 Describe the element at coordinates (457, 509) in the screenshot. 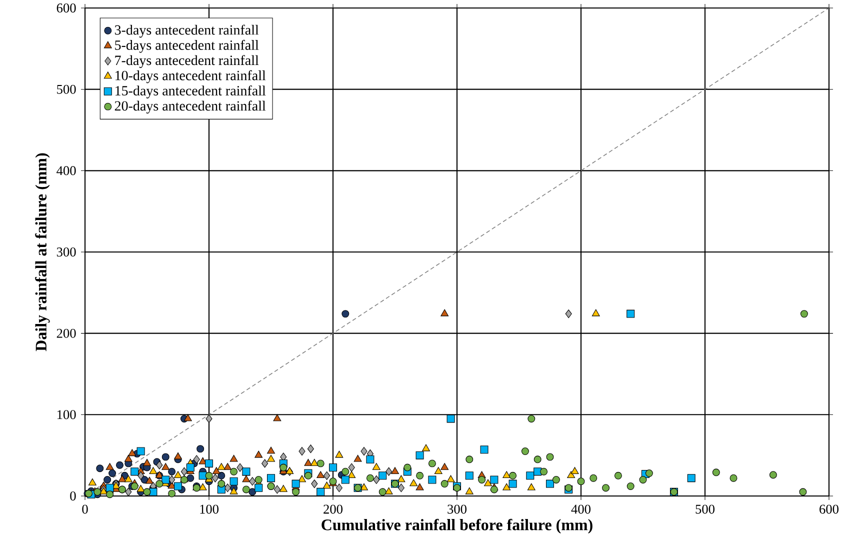

I see `x-tick-label: 300` at that location.